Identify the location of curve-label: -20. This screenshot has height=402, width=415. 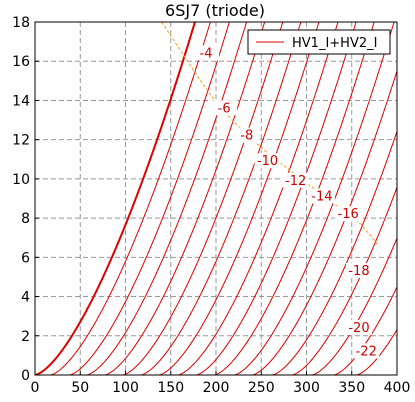
(358, 328).